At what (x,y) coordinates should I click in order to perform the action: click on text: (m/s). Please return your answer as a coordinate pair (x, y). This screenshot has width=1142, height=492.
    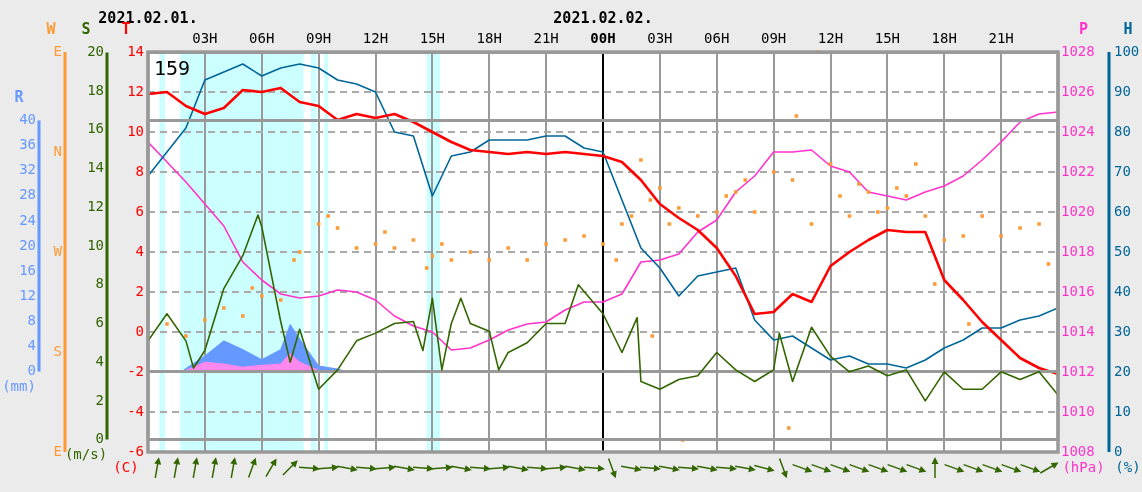
    Looking at the image, I should click on (86, 454).